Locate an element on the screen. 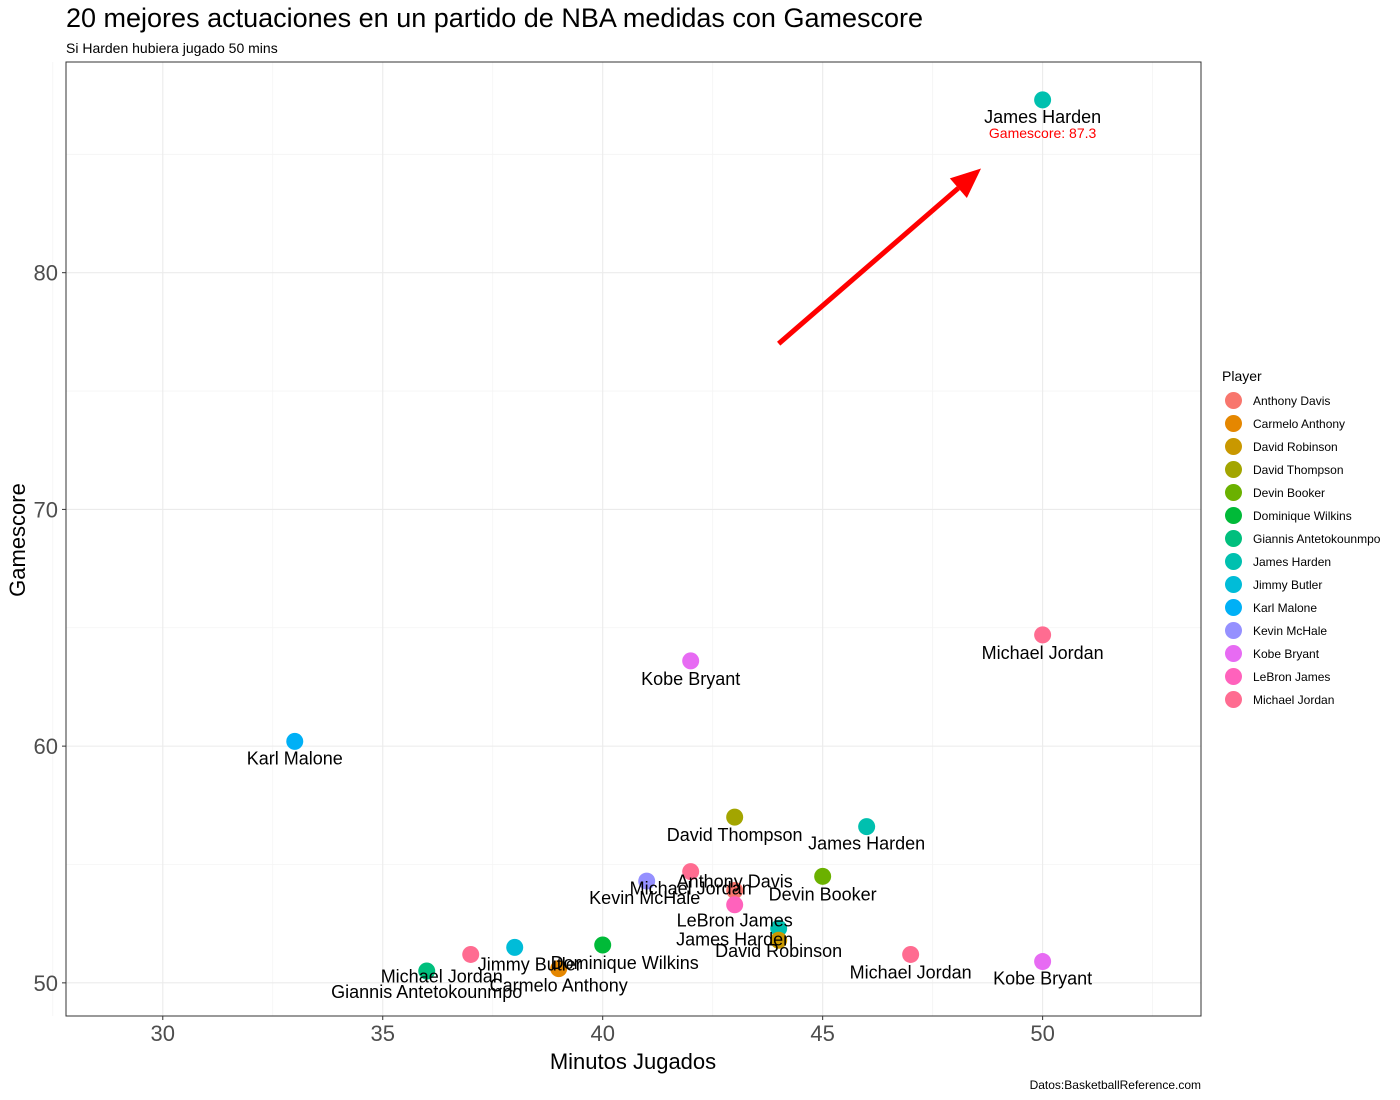  chart-subtitle: Si Harden hubiera jugado 50 mins is located at coordinates (172, 48).